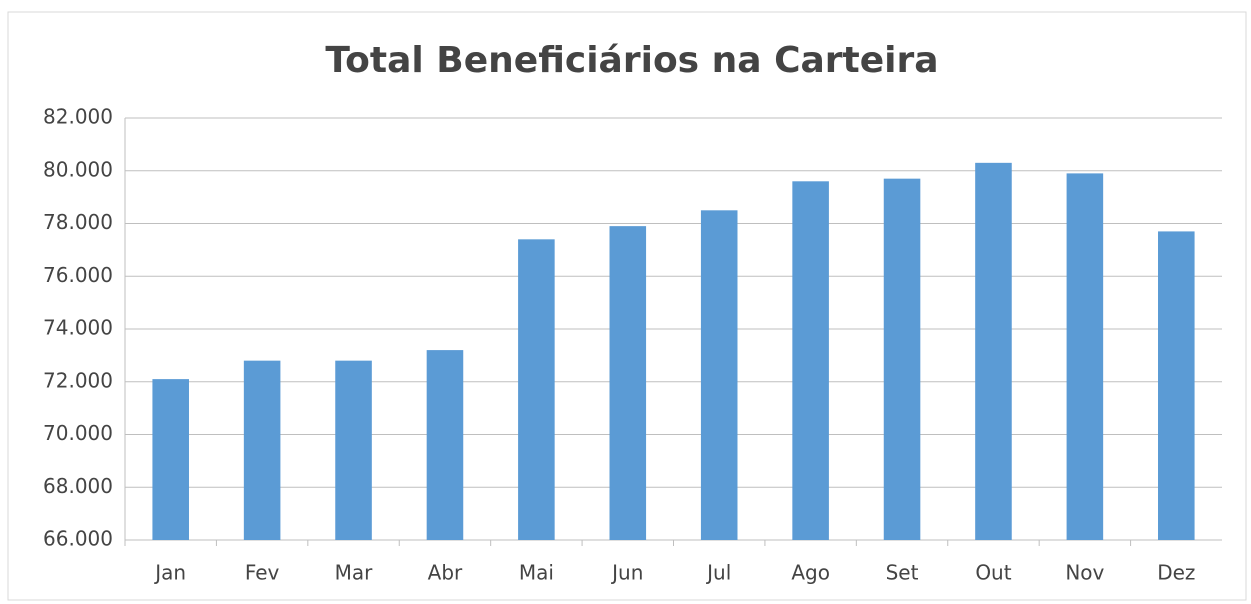 This screenshot has height=604, width=1251. I want to click on x-tick-label: Dez, so click(1176, 573).